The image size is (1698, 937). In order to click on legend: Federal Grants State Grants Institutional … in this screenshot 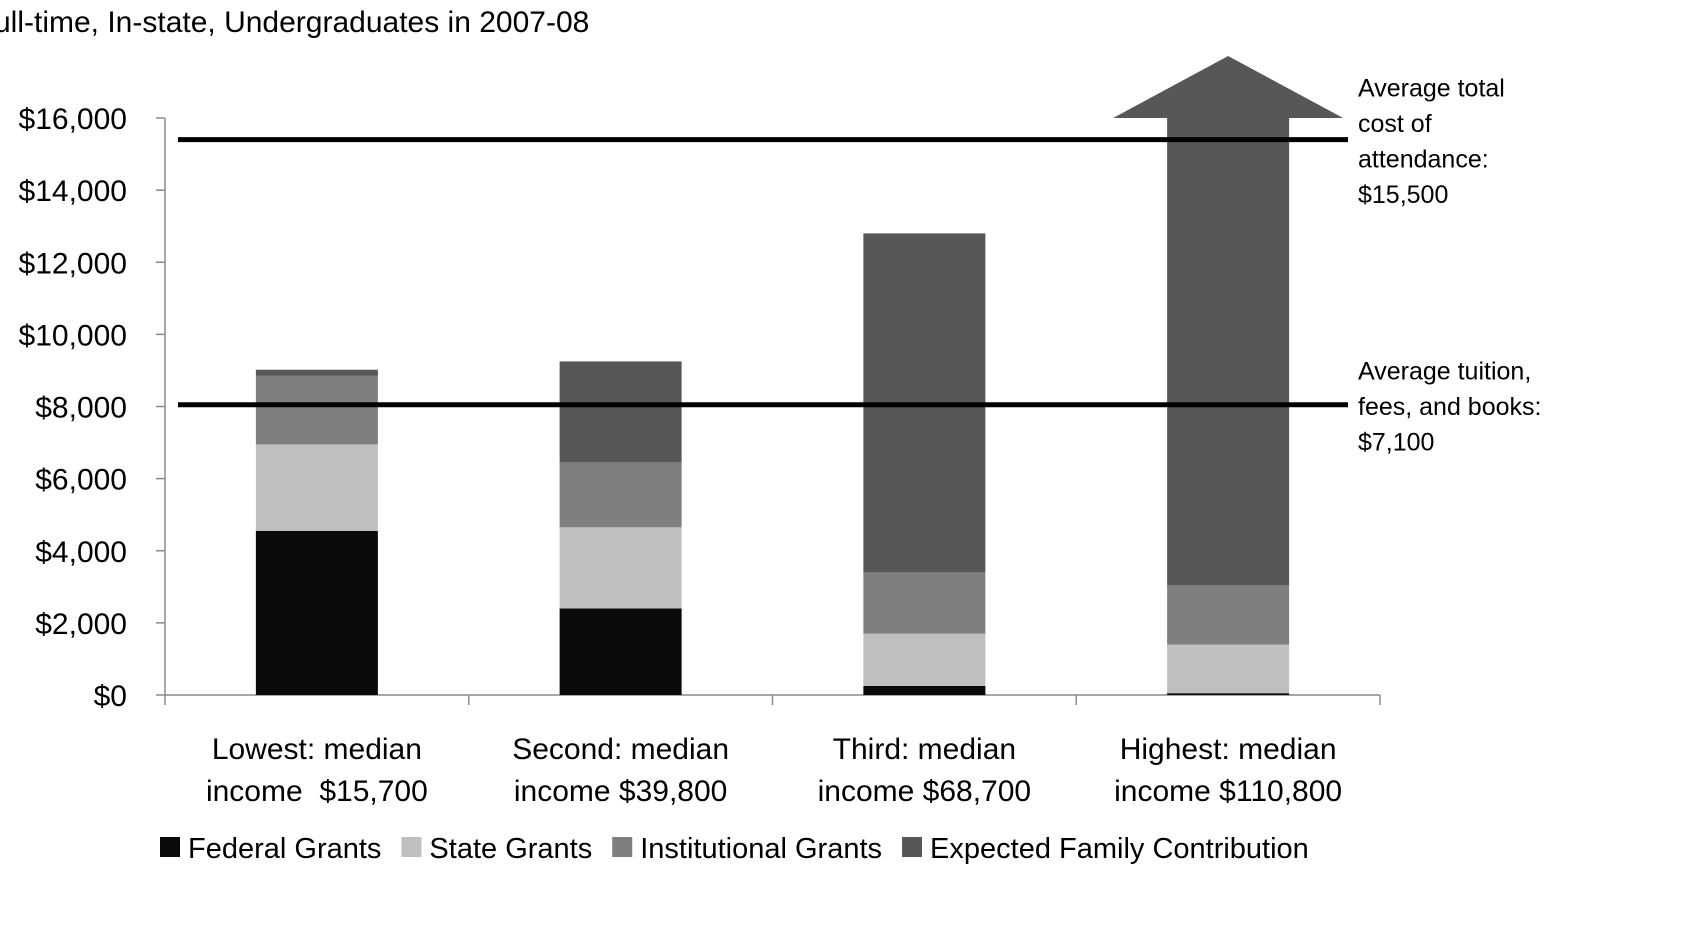, I will do `click(734, 849)`.